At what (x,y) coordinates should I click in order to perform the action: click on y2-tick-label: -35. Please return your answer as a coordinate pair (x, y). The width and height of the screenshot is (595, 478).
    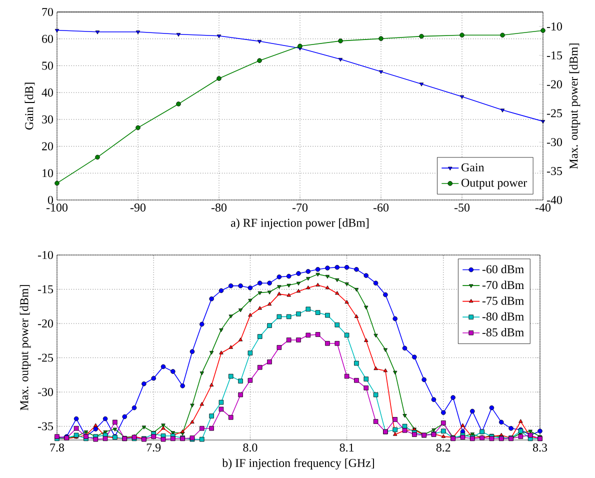
    Looking at the image, I should click on (554, 171).